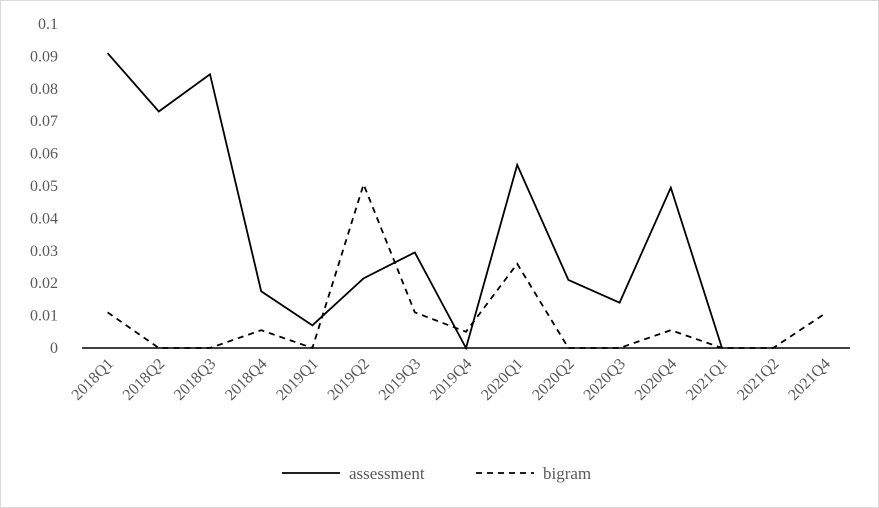 This screenshot has width=879, height=508. Describe the element at coordinates (553, 379) in the screenshot. I see `x-tick-label: 2020Q2` at that location.